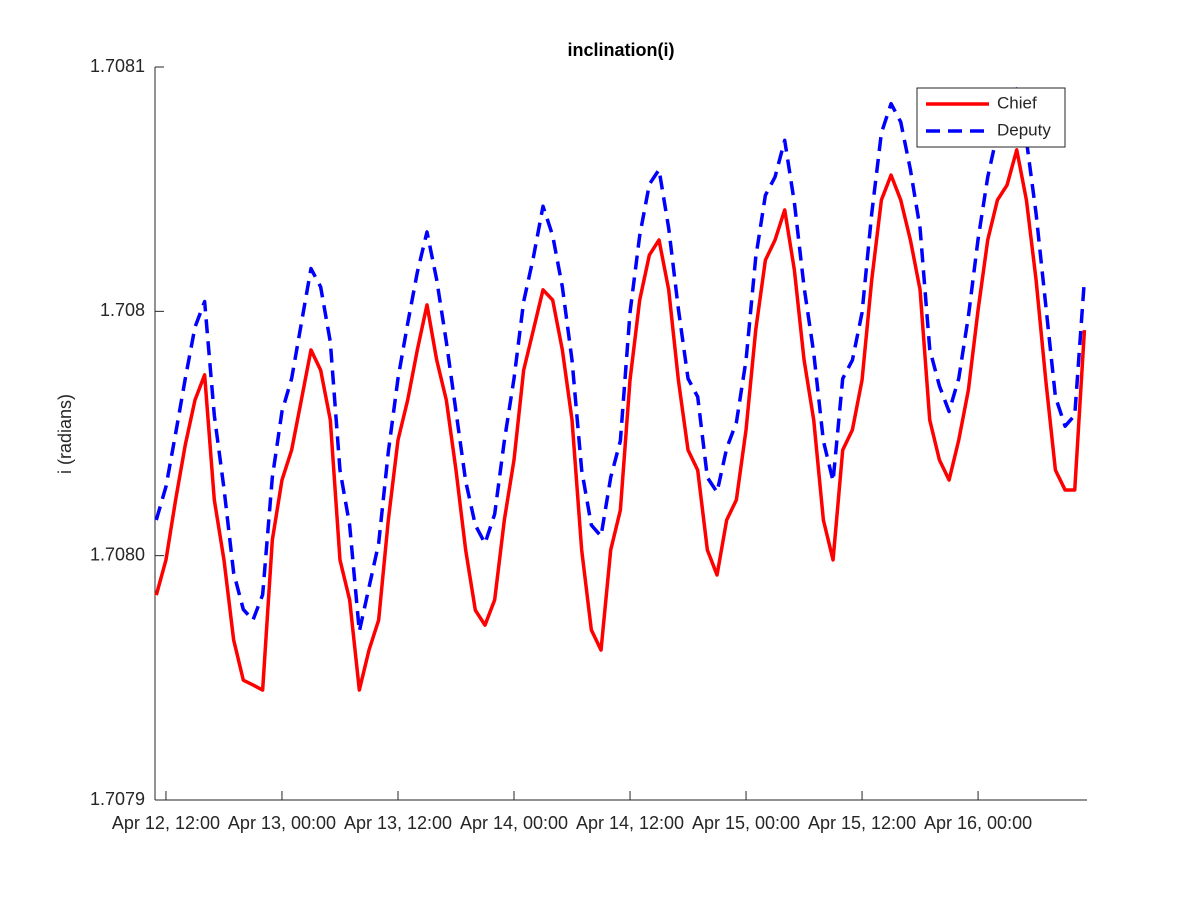 This screenshot has height=905, width=1200. I want to click on legend-box, so click(991, 117).